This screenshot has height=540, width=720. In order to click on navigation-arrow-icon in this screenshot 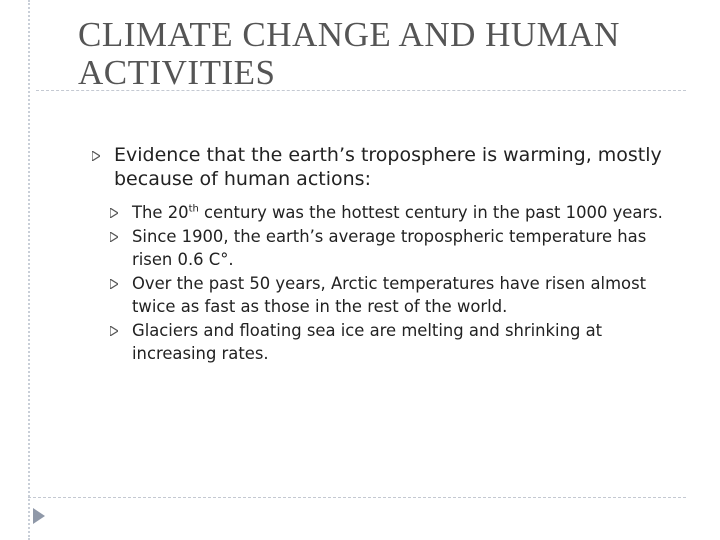, I will do `click(39, 516)`.